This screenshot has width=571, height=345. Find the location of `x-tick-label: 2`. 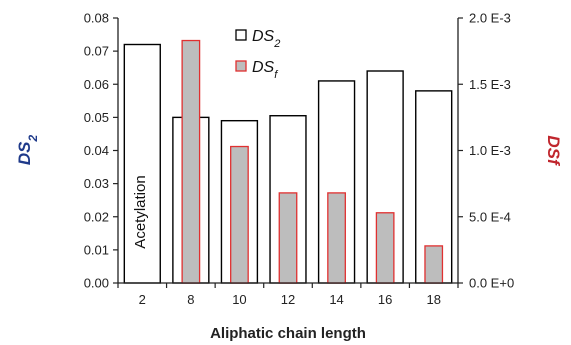

x-tick-label: 2 is located at coordinates (142, 299).